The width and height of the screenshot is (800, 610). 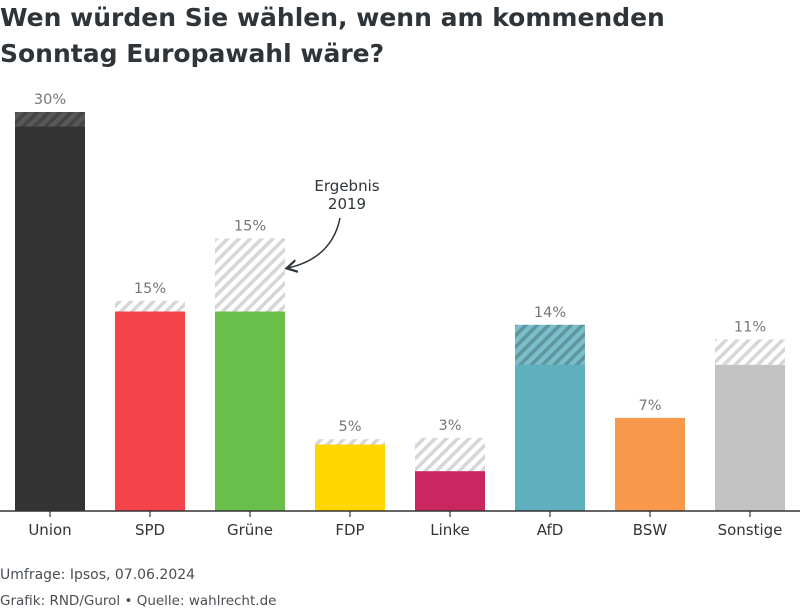 What do you see at coordinates (350, 442) in the screenshot?
I see `prev-result-fdp` at bounding box center [350, 442].